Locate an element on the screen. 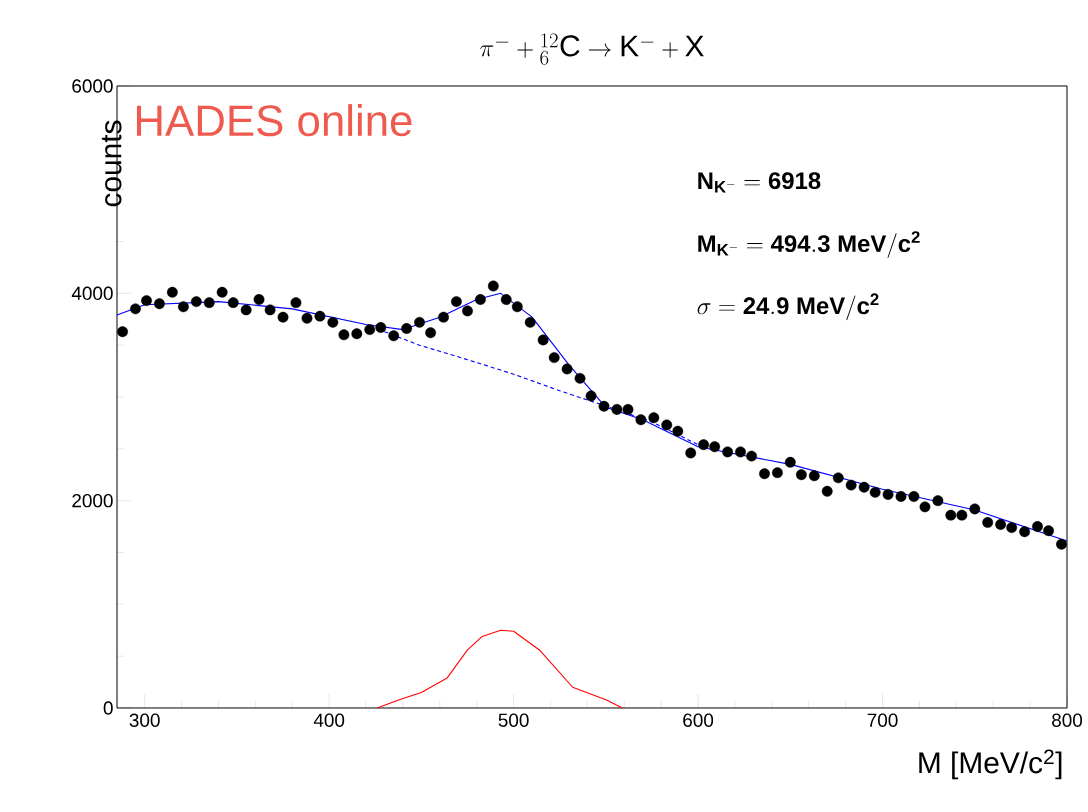 The image size is (1088, 812). x-tick-label: 500 is located at coordinates (513, 720).